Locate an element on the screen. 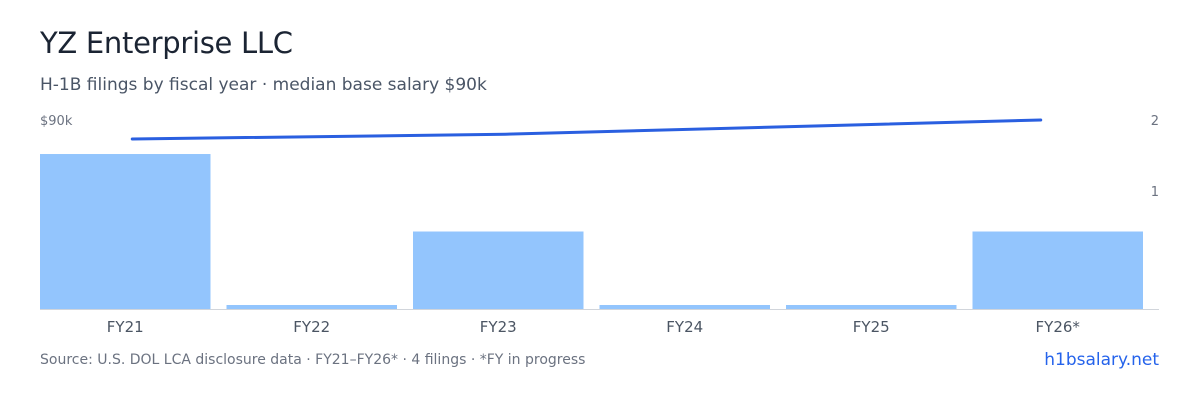 The width and height of the screenshot is (1200, 400). bar-fy23 is located at coordinates (498, 270).